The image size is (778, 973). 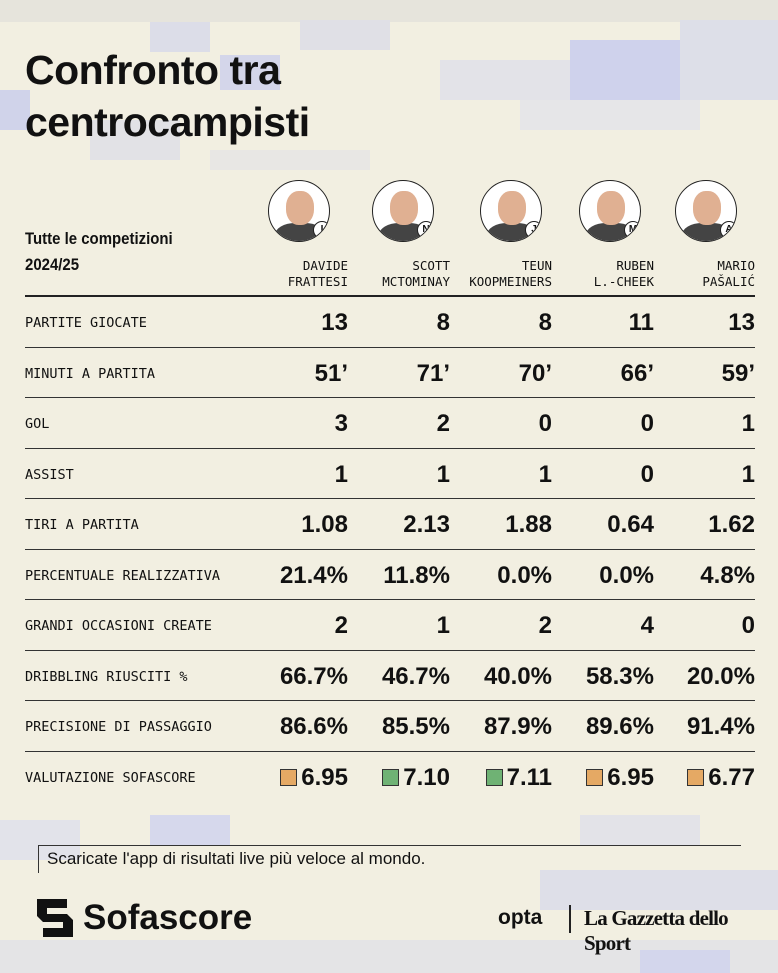 I want to click on stat-value: 7.10, so click(x=400, y=778).